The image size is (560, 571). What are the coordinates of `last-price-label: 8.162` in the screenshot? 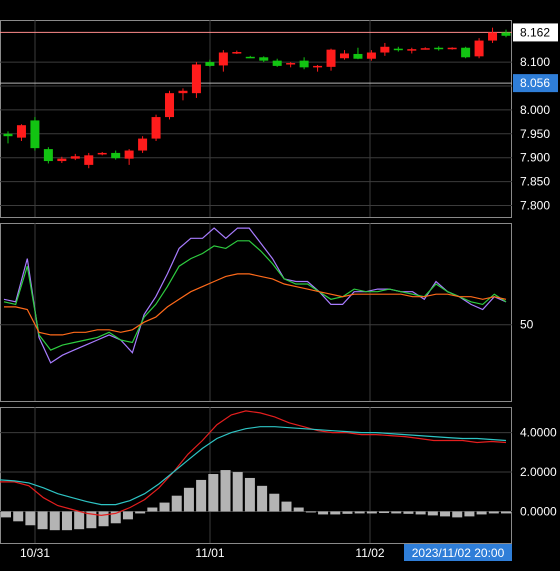 It's located at (535, 32).